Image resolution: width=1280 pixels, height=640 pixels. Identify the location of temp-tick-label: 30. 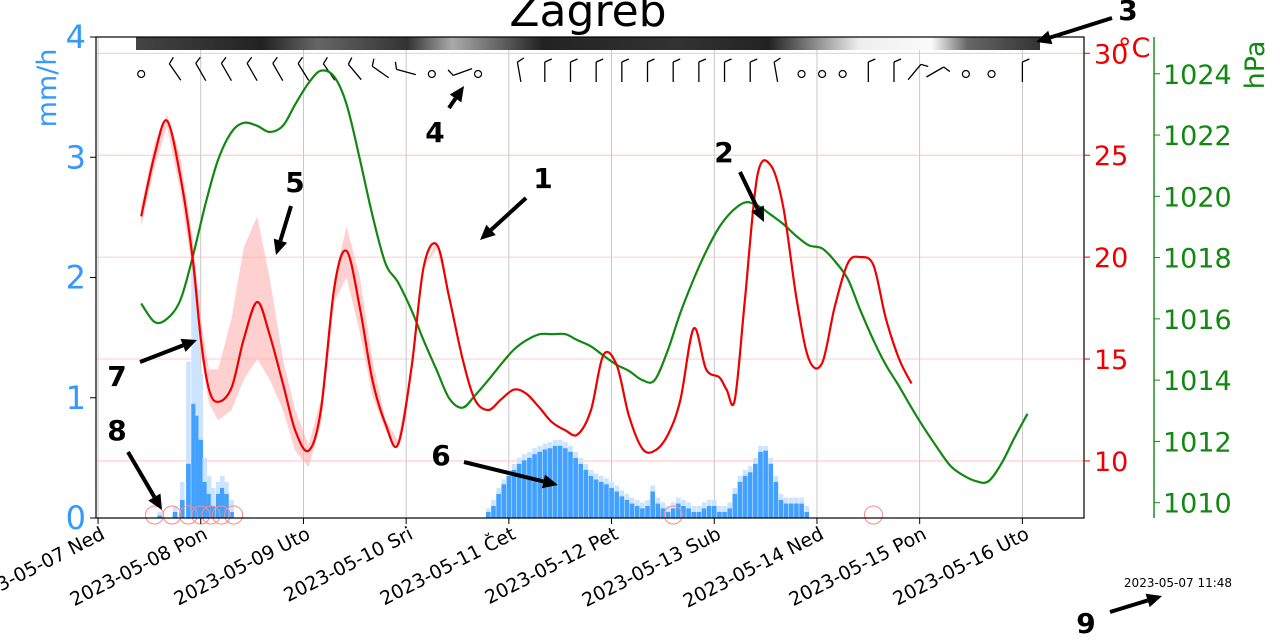
(1111, 54).